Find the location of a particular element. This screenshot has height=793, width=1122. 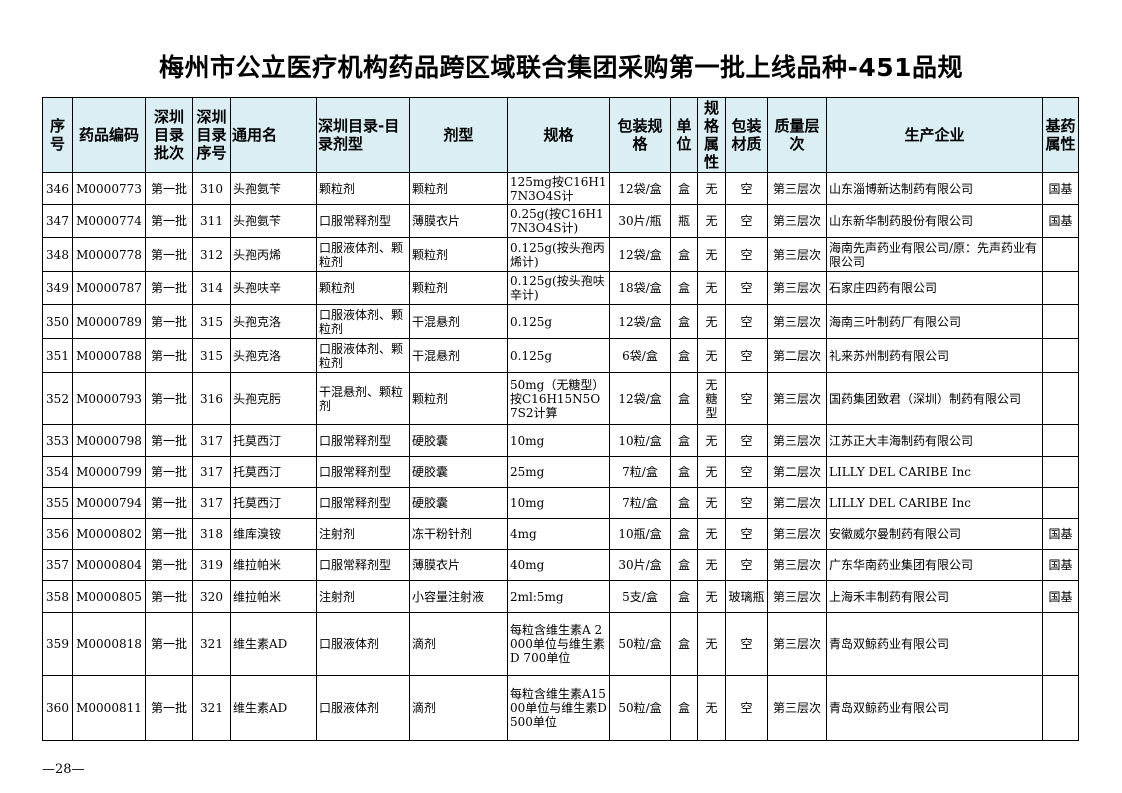

cell-code: M0000787 is located at coordinates (109, 288).